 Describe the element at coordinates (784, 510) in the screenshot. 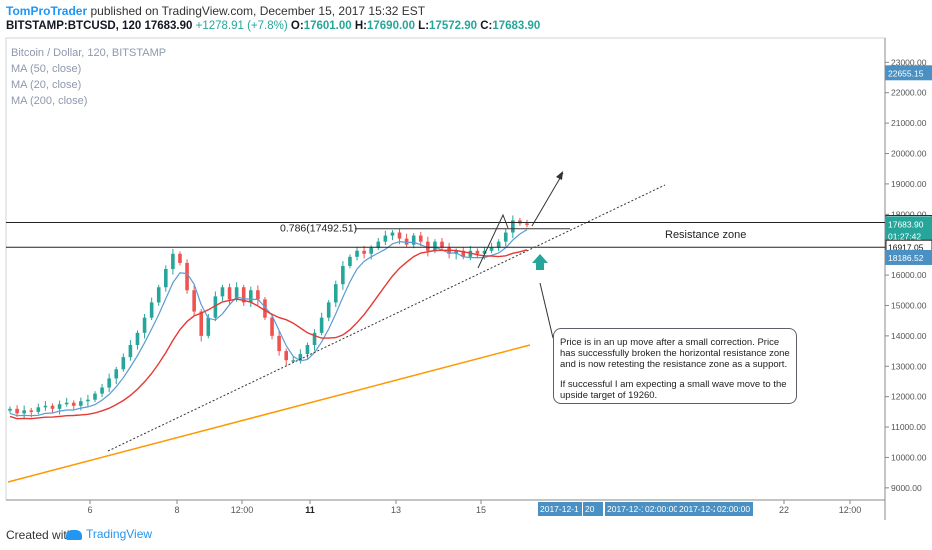

I see `x-tick-label: 22` at that location.